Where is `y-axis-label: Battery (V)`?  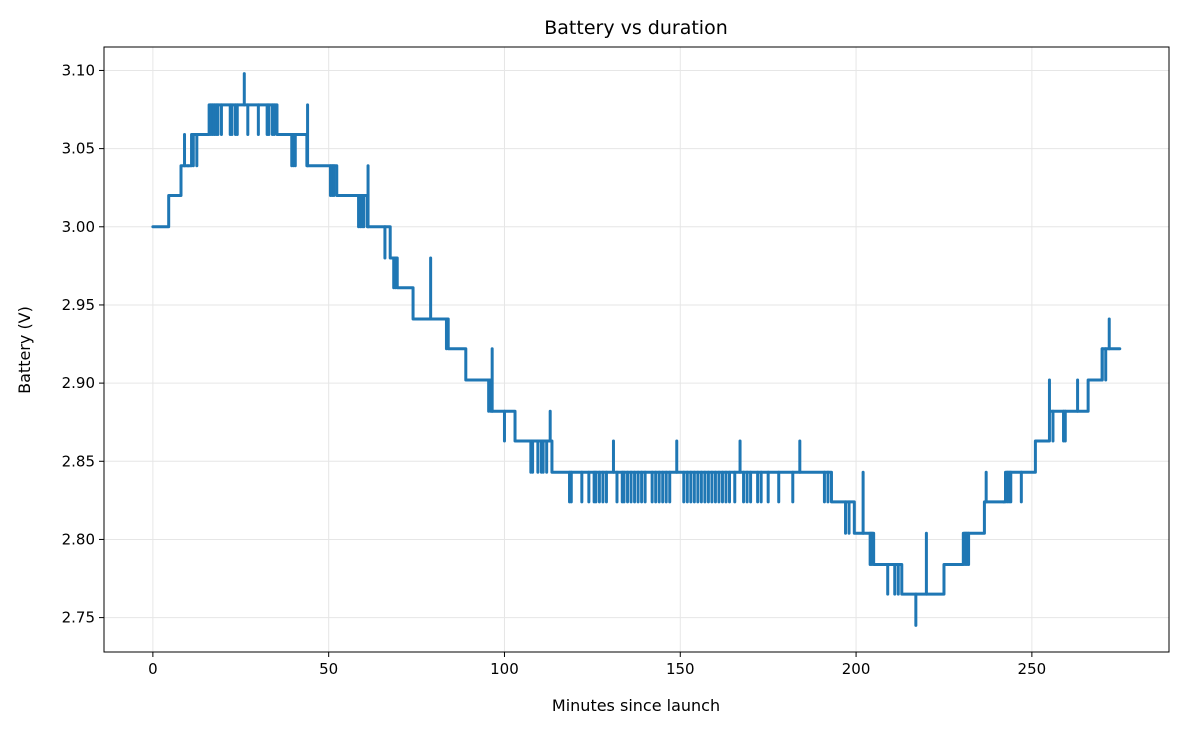
y-axis-label: Battery (V) is located at coordinates (24, 350).